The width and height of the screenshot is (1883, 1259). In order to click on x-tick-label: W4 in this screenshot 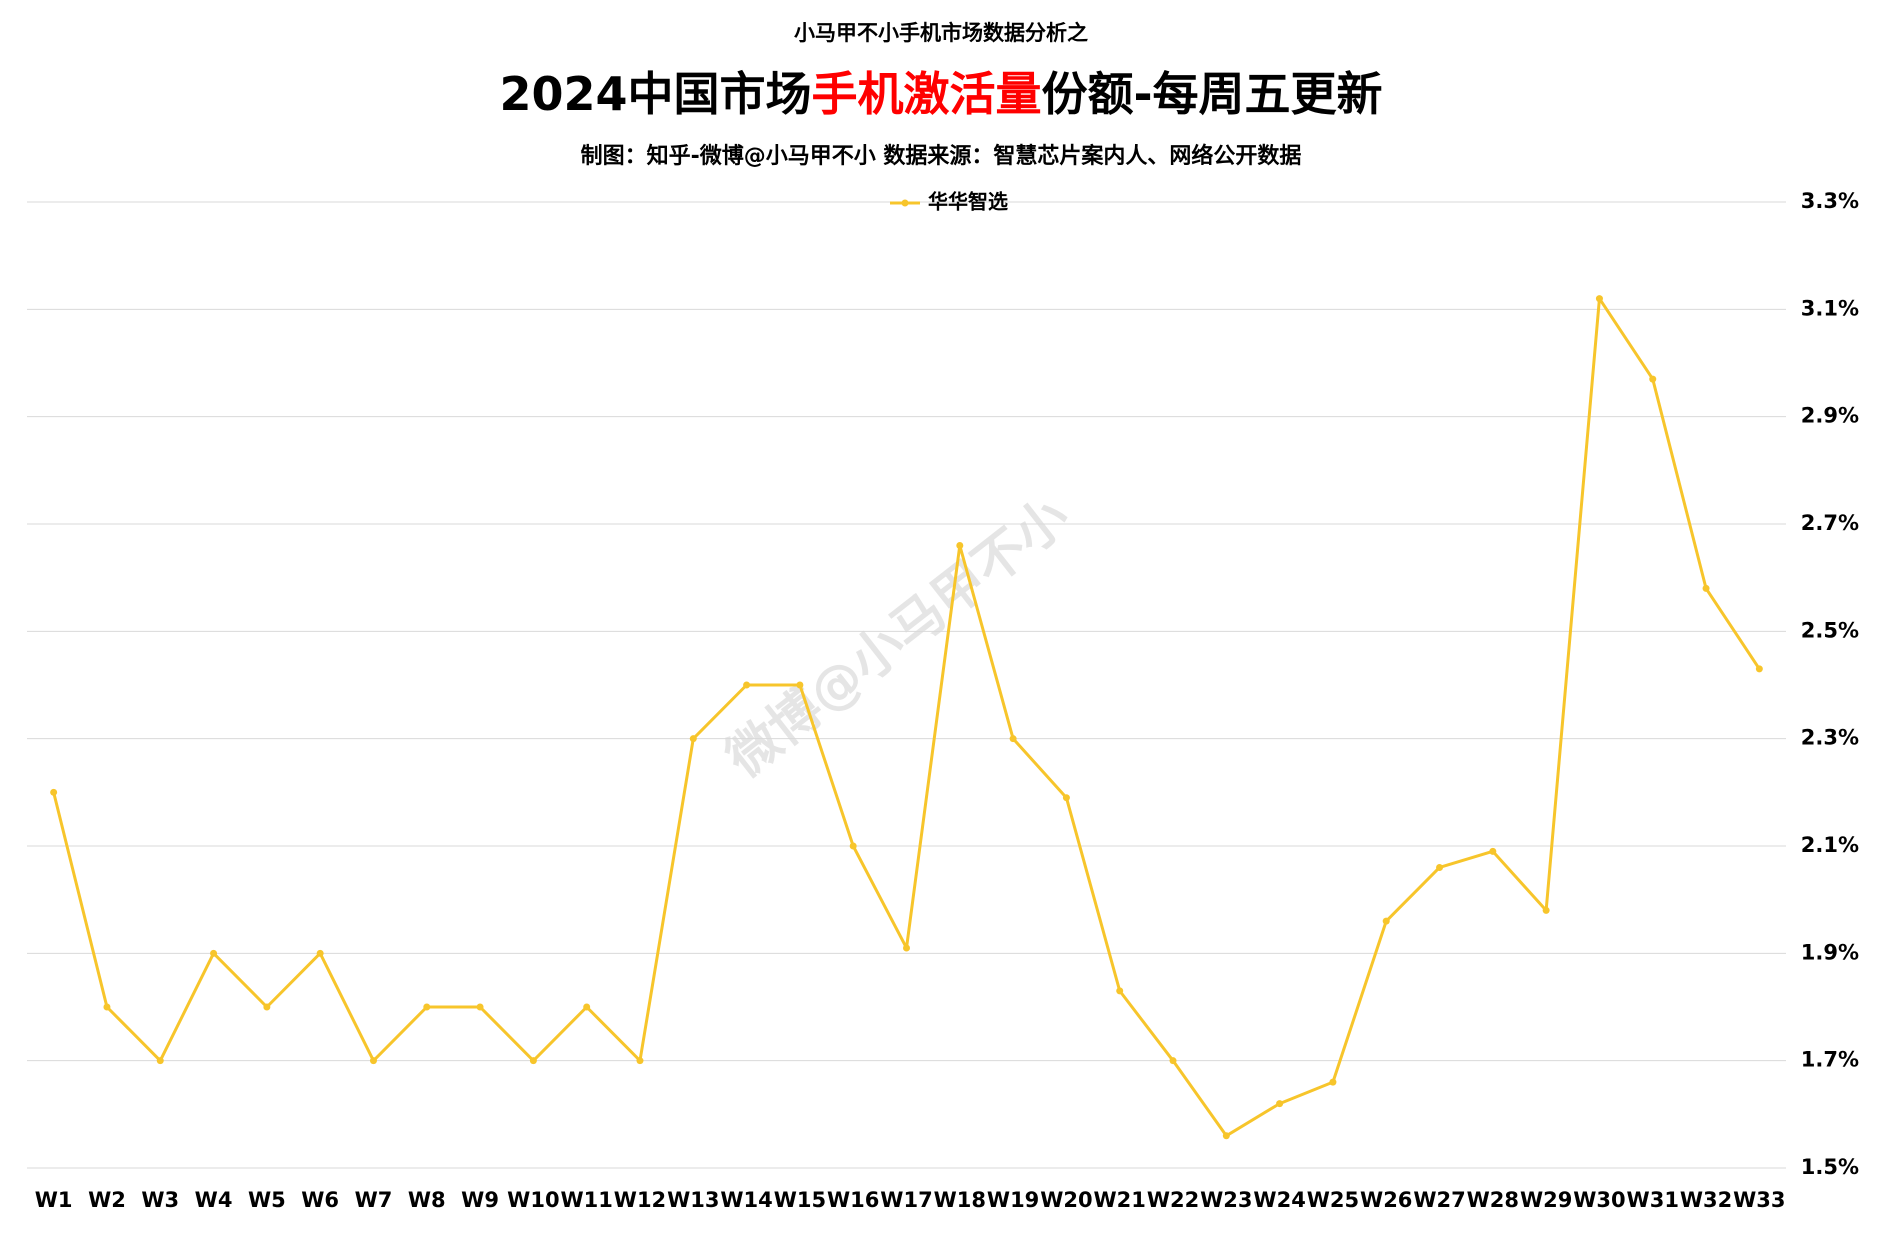, I will do `click(214, 1200)`.